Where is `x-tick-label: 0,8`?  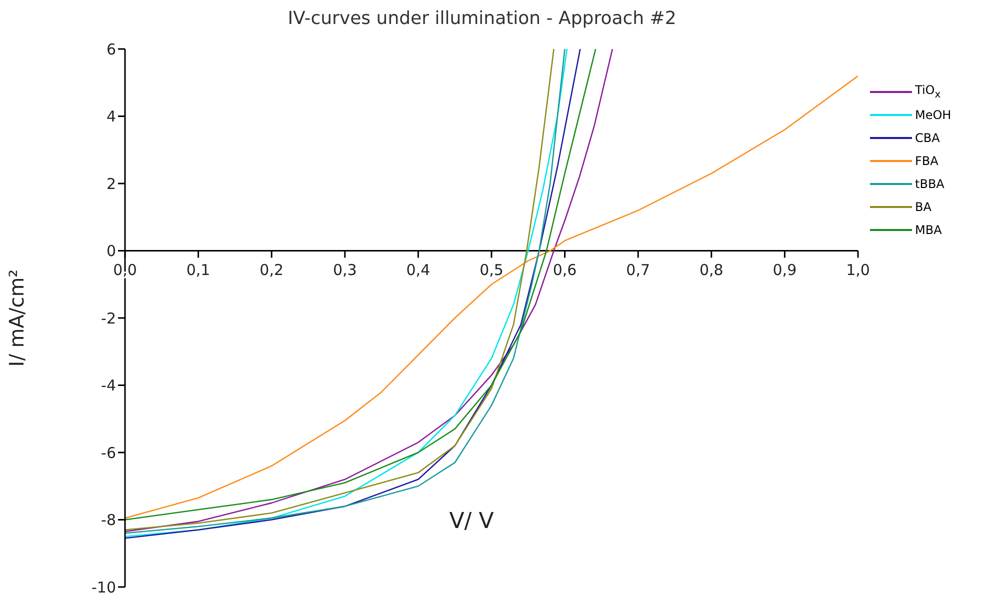 x-tick-label: 0,8 is located at coordinates (711, 269).